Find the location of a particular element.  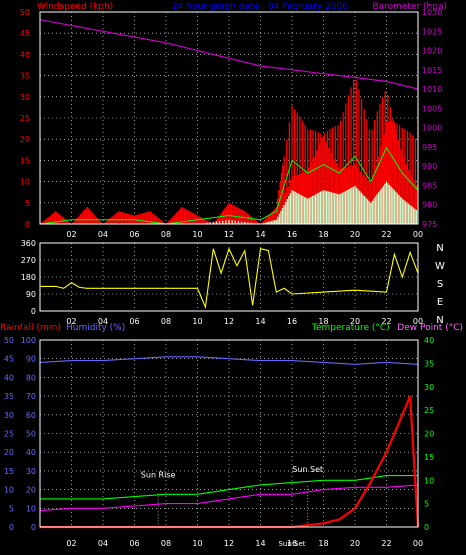

humidity-tick-label: 0 is located at coordinates (33, 527).